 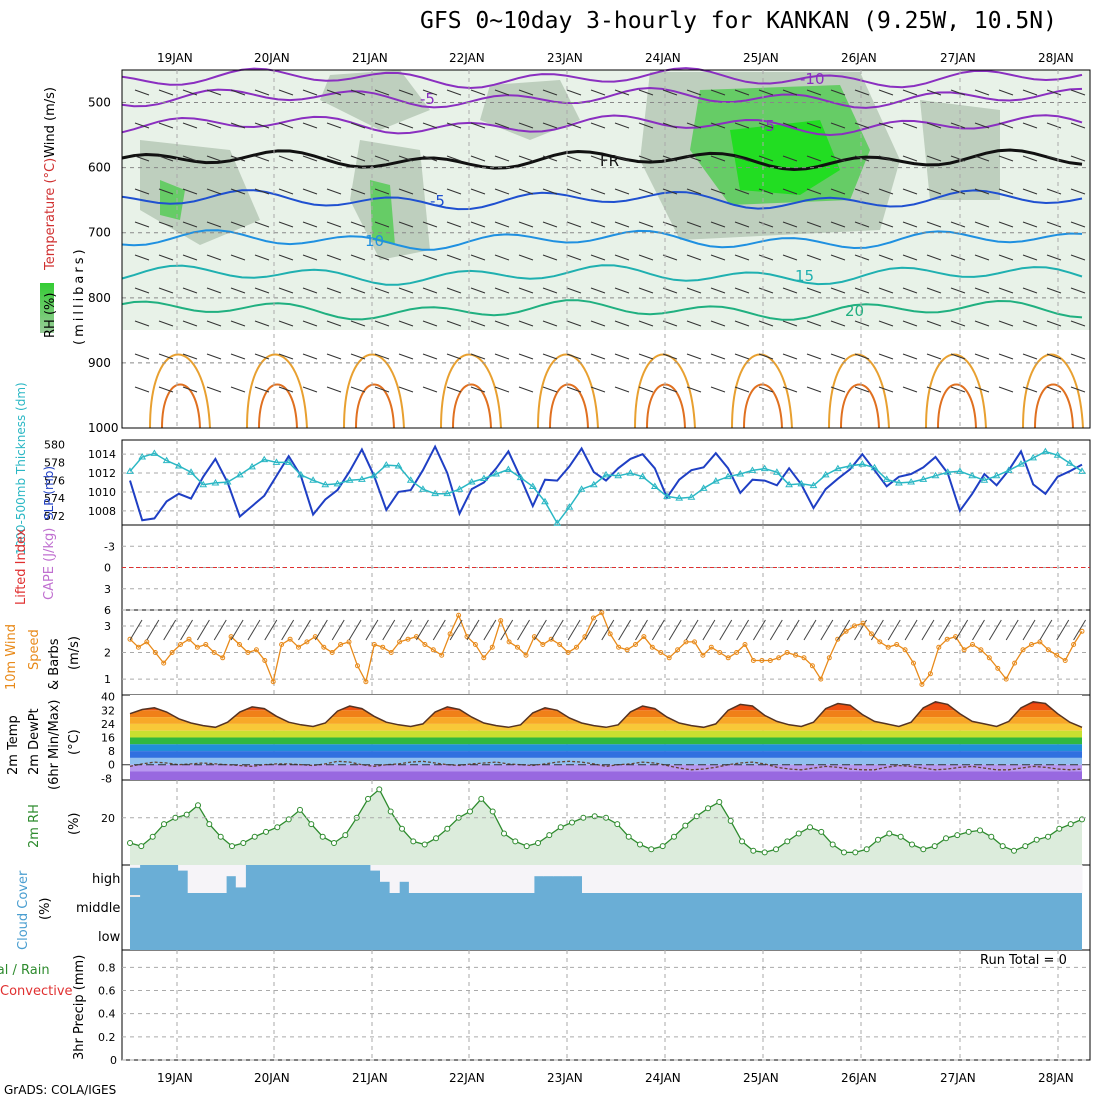 I want to click on cloud-low-label: low, so click(x=109, y=937).